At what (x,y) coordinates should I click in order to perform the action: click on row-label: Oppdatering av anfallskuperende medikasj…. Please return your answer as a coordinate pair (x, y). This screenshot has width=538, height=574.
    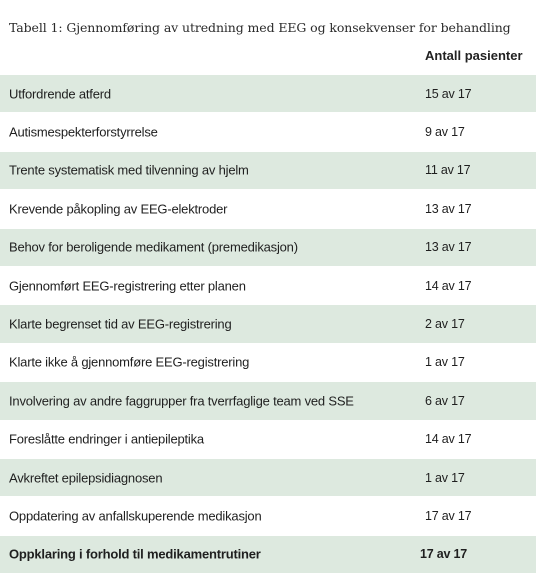
    Looking at the image, I should click on (135, 516).